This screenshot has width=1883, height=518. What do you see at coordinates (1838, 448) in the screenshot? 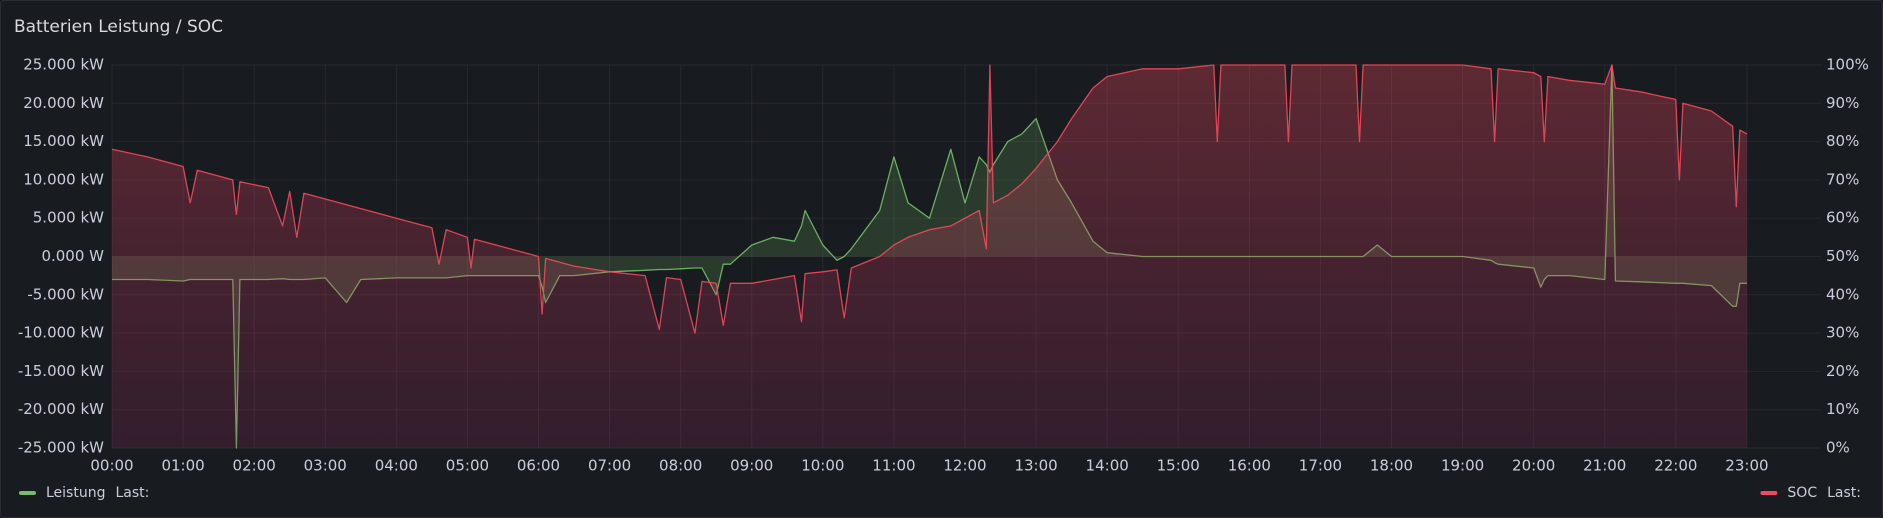
I see `y2-tick-label: 0%` at bounding box center [1838, 448].